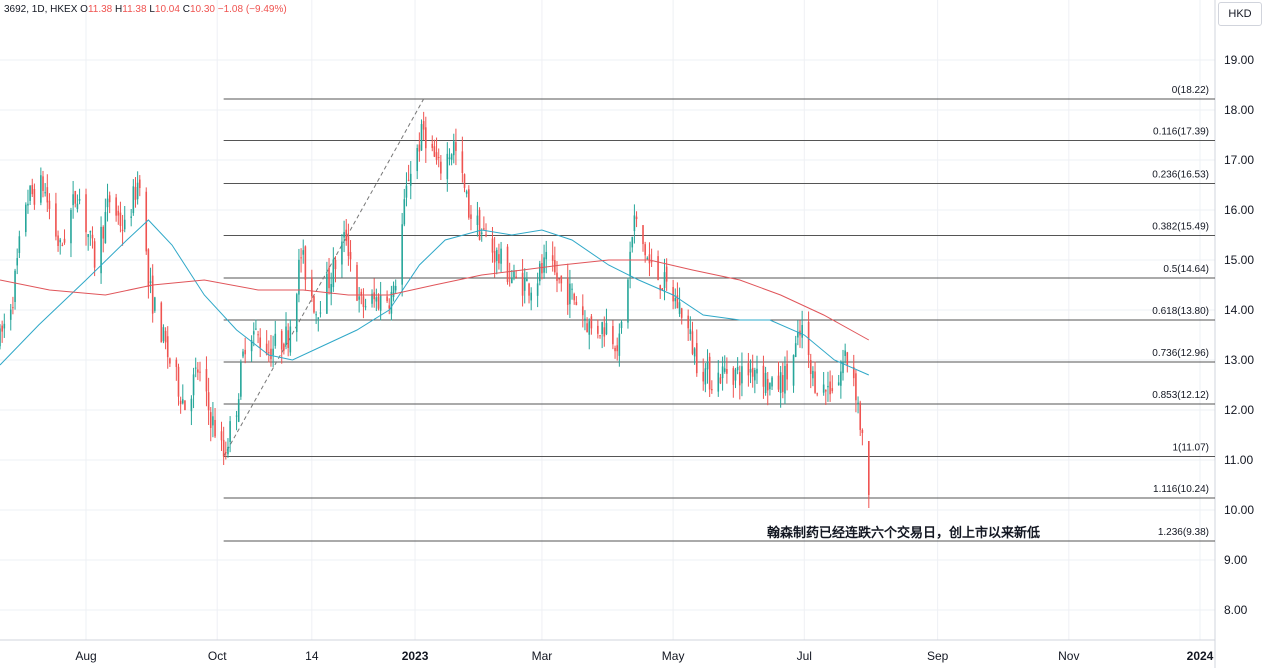  What do you see at coordinates (134, 9) in the screenshot?
I see `high-value: 11.38` at bounding box center [134, 9].